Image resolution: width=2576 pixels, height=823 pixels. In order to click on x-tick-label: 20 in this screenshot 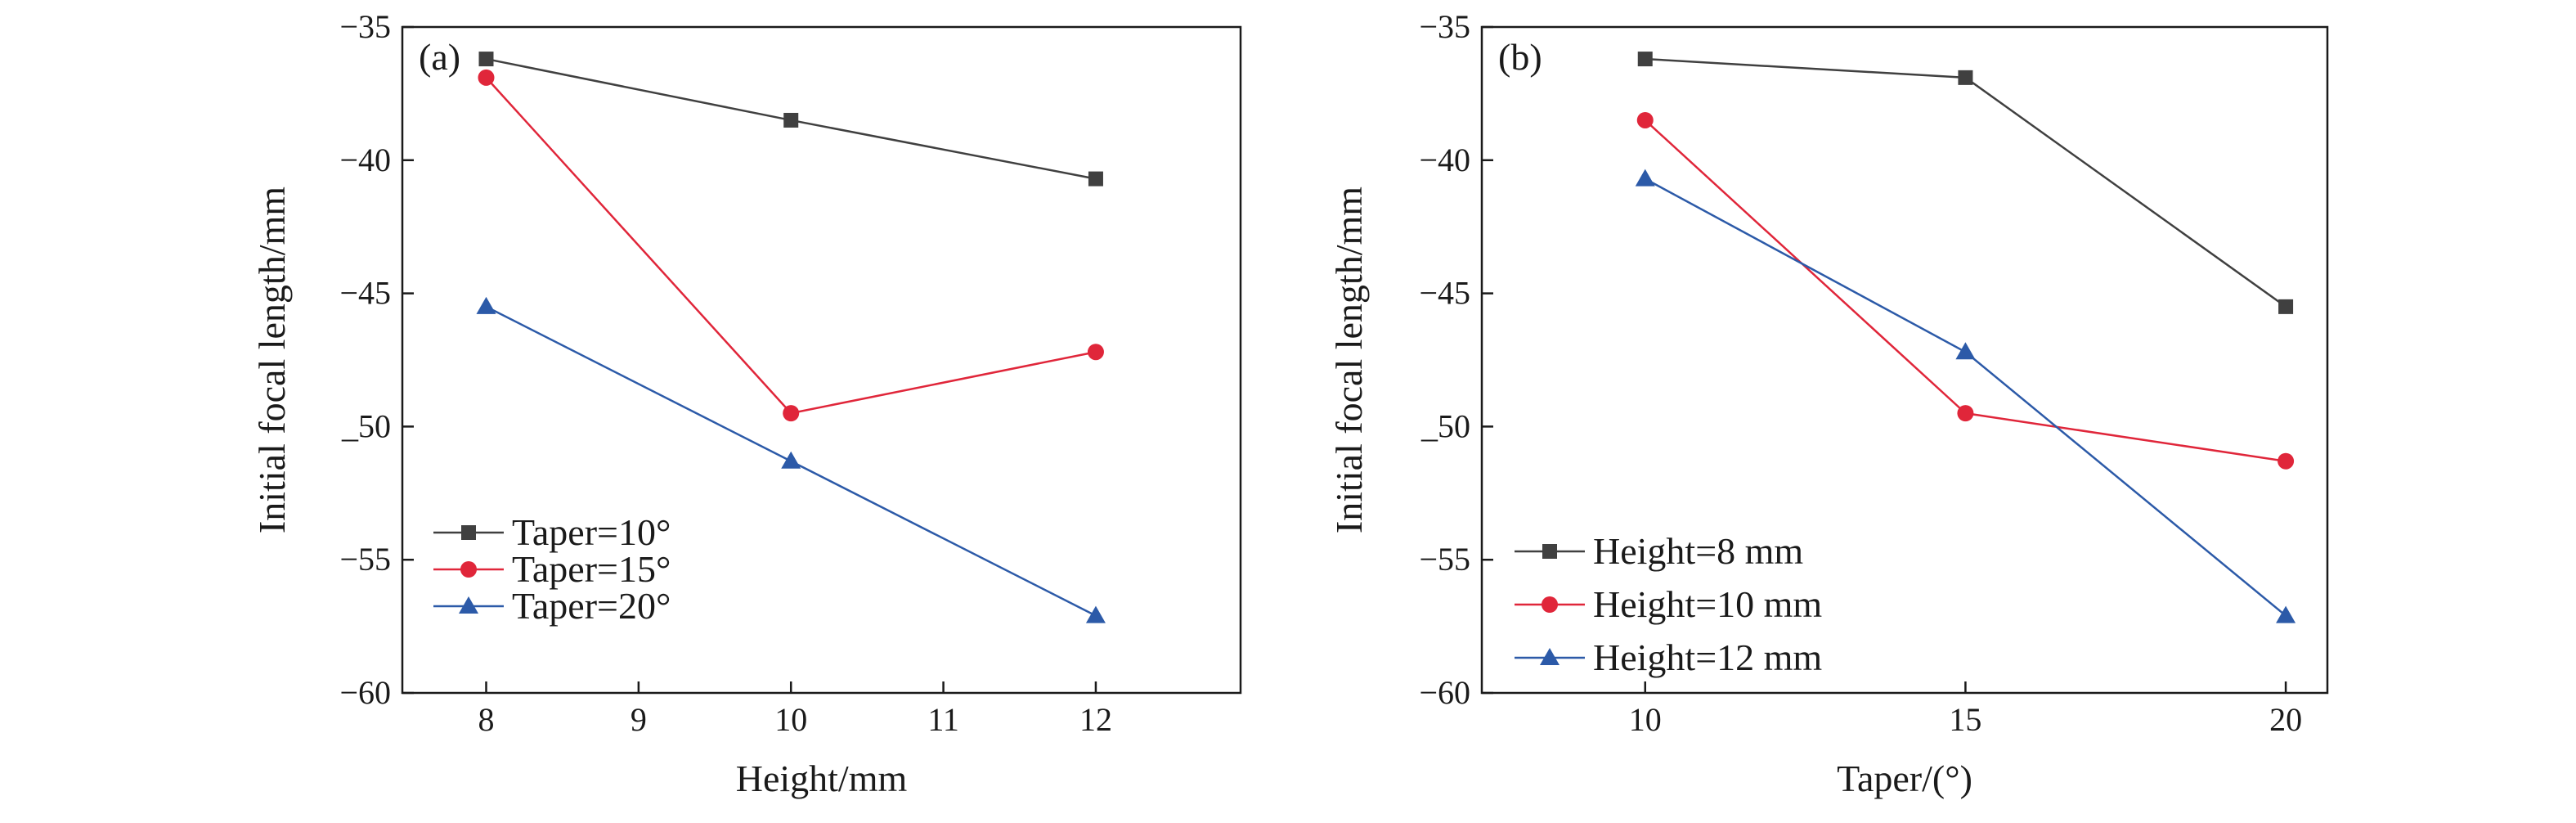, I will do `click(2285, 719)`.